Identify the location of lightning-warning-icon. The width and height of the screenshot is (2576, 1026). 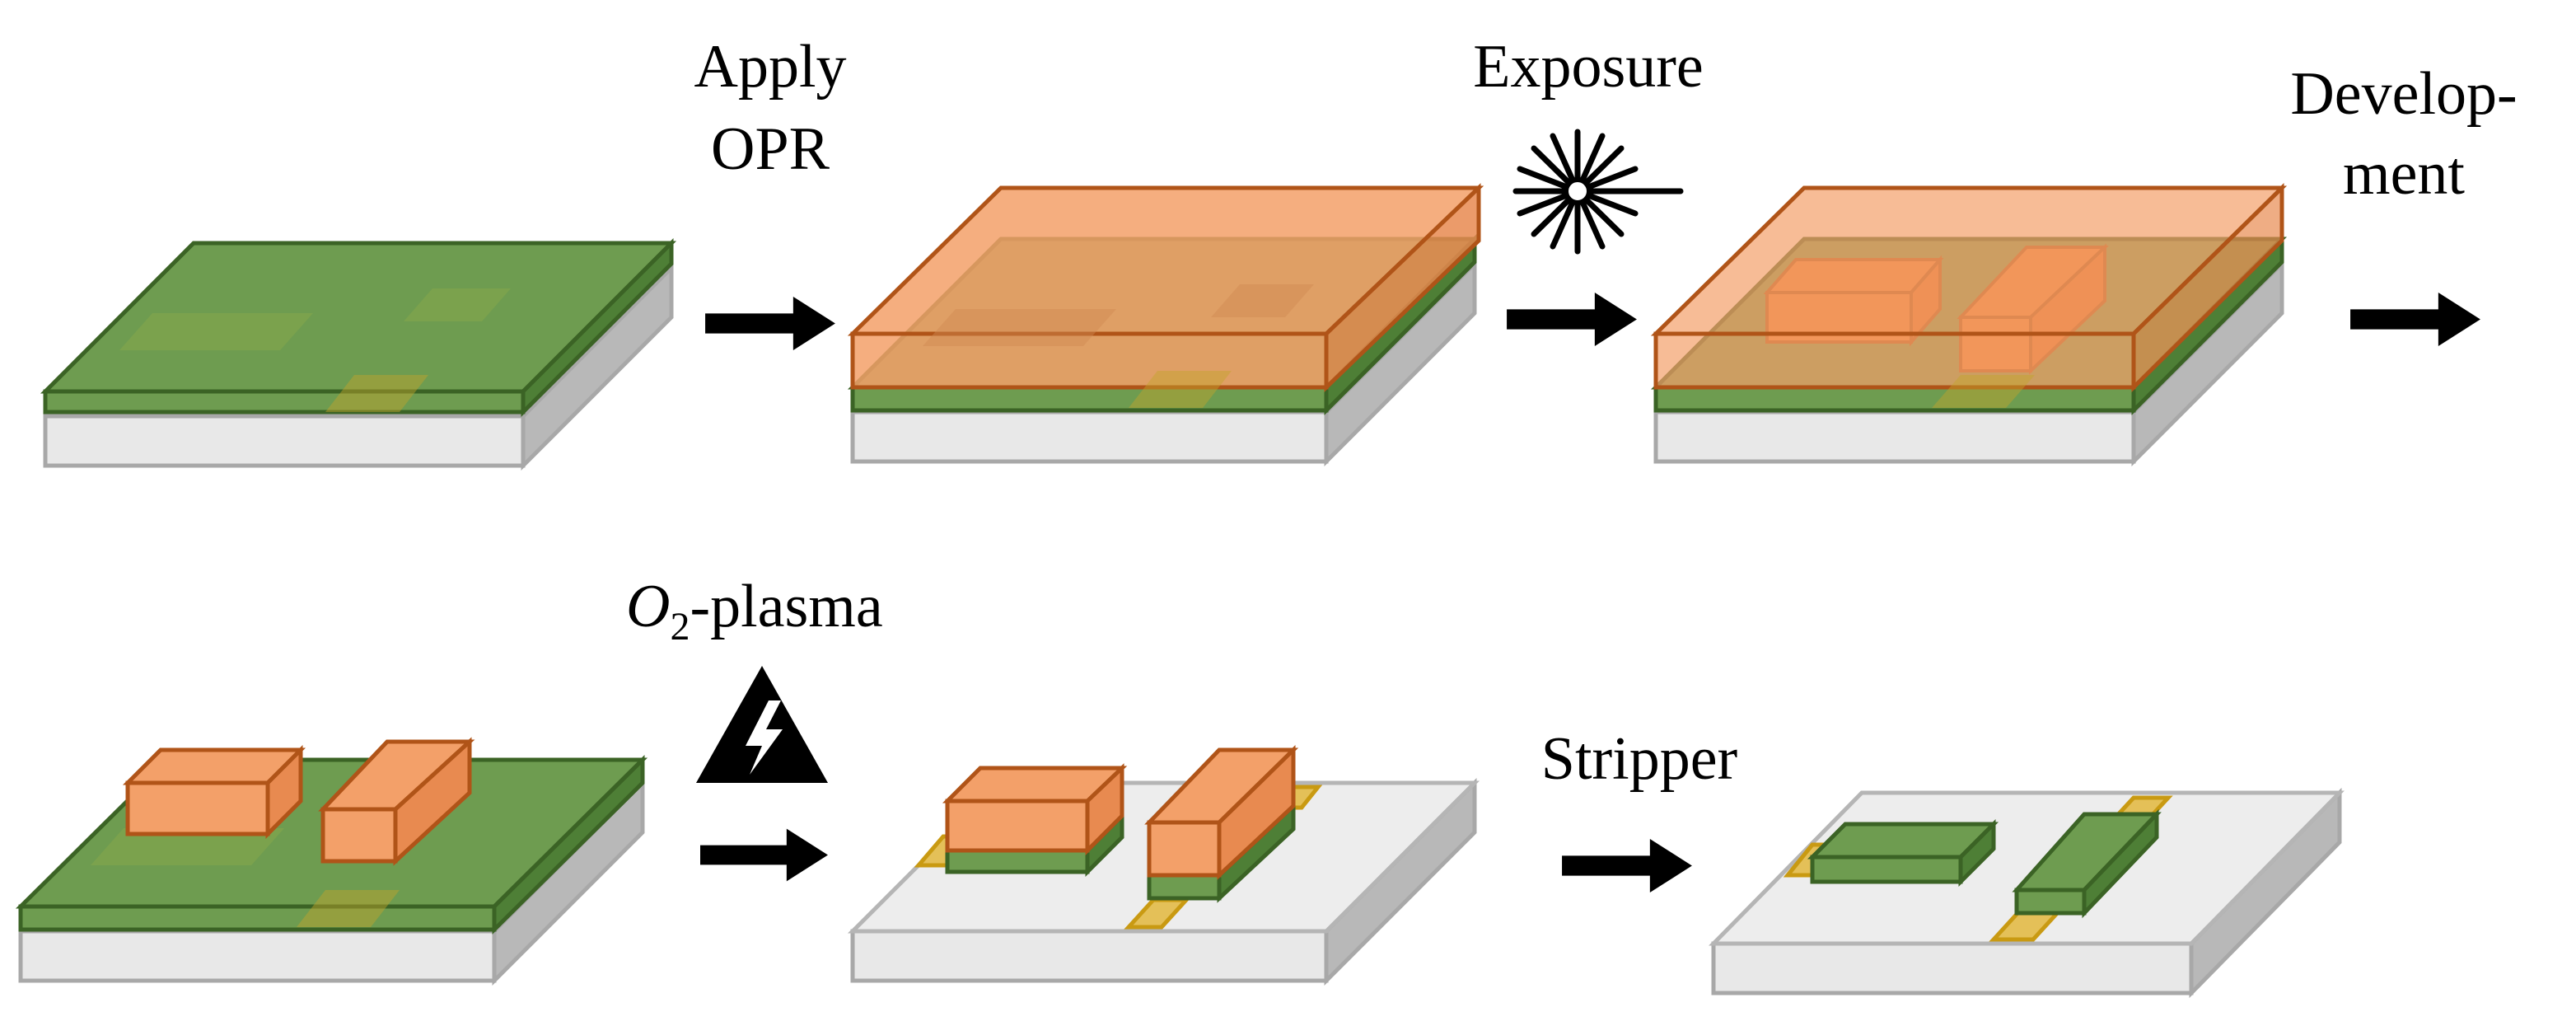
(762, 724).